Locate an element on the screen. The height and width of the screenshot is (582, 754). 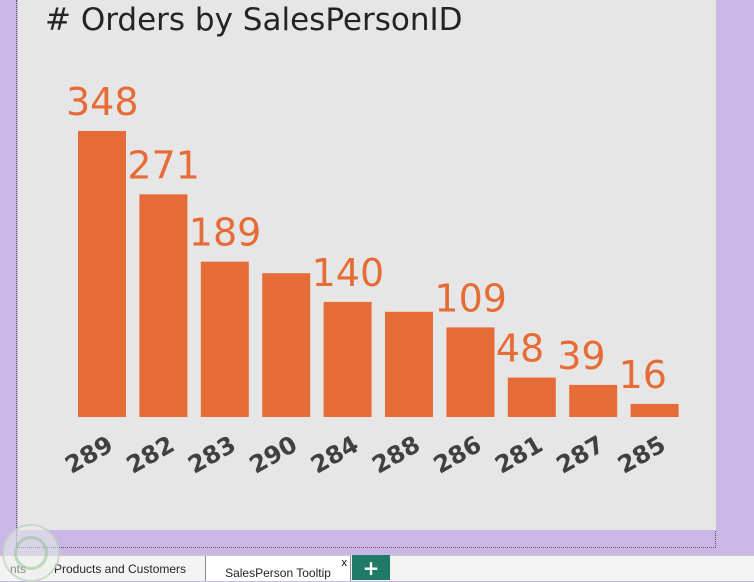
watermark-logo-inner is located at coordinates (31, 553).